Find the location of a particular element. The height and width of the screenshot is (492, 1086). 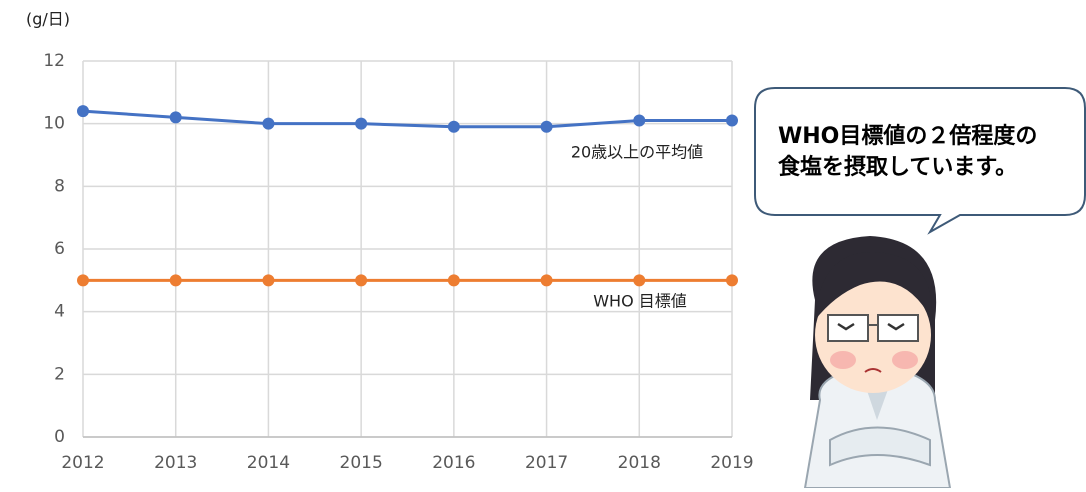

x-tick-label: 2018 is located at coordinates (639, 463).